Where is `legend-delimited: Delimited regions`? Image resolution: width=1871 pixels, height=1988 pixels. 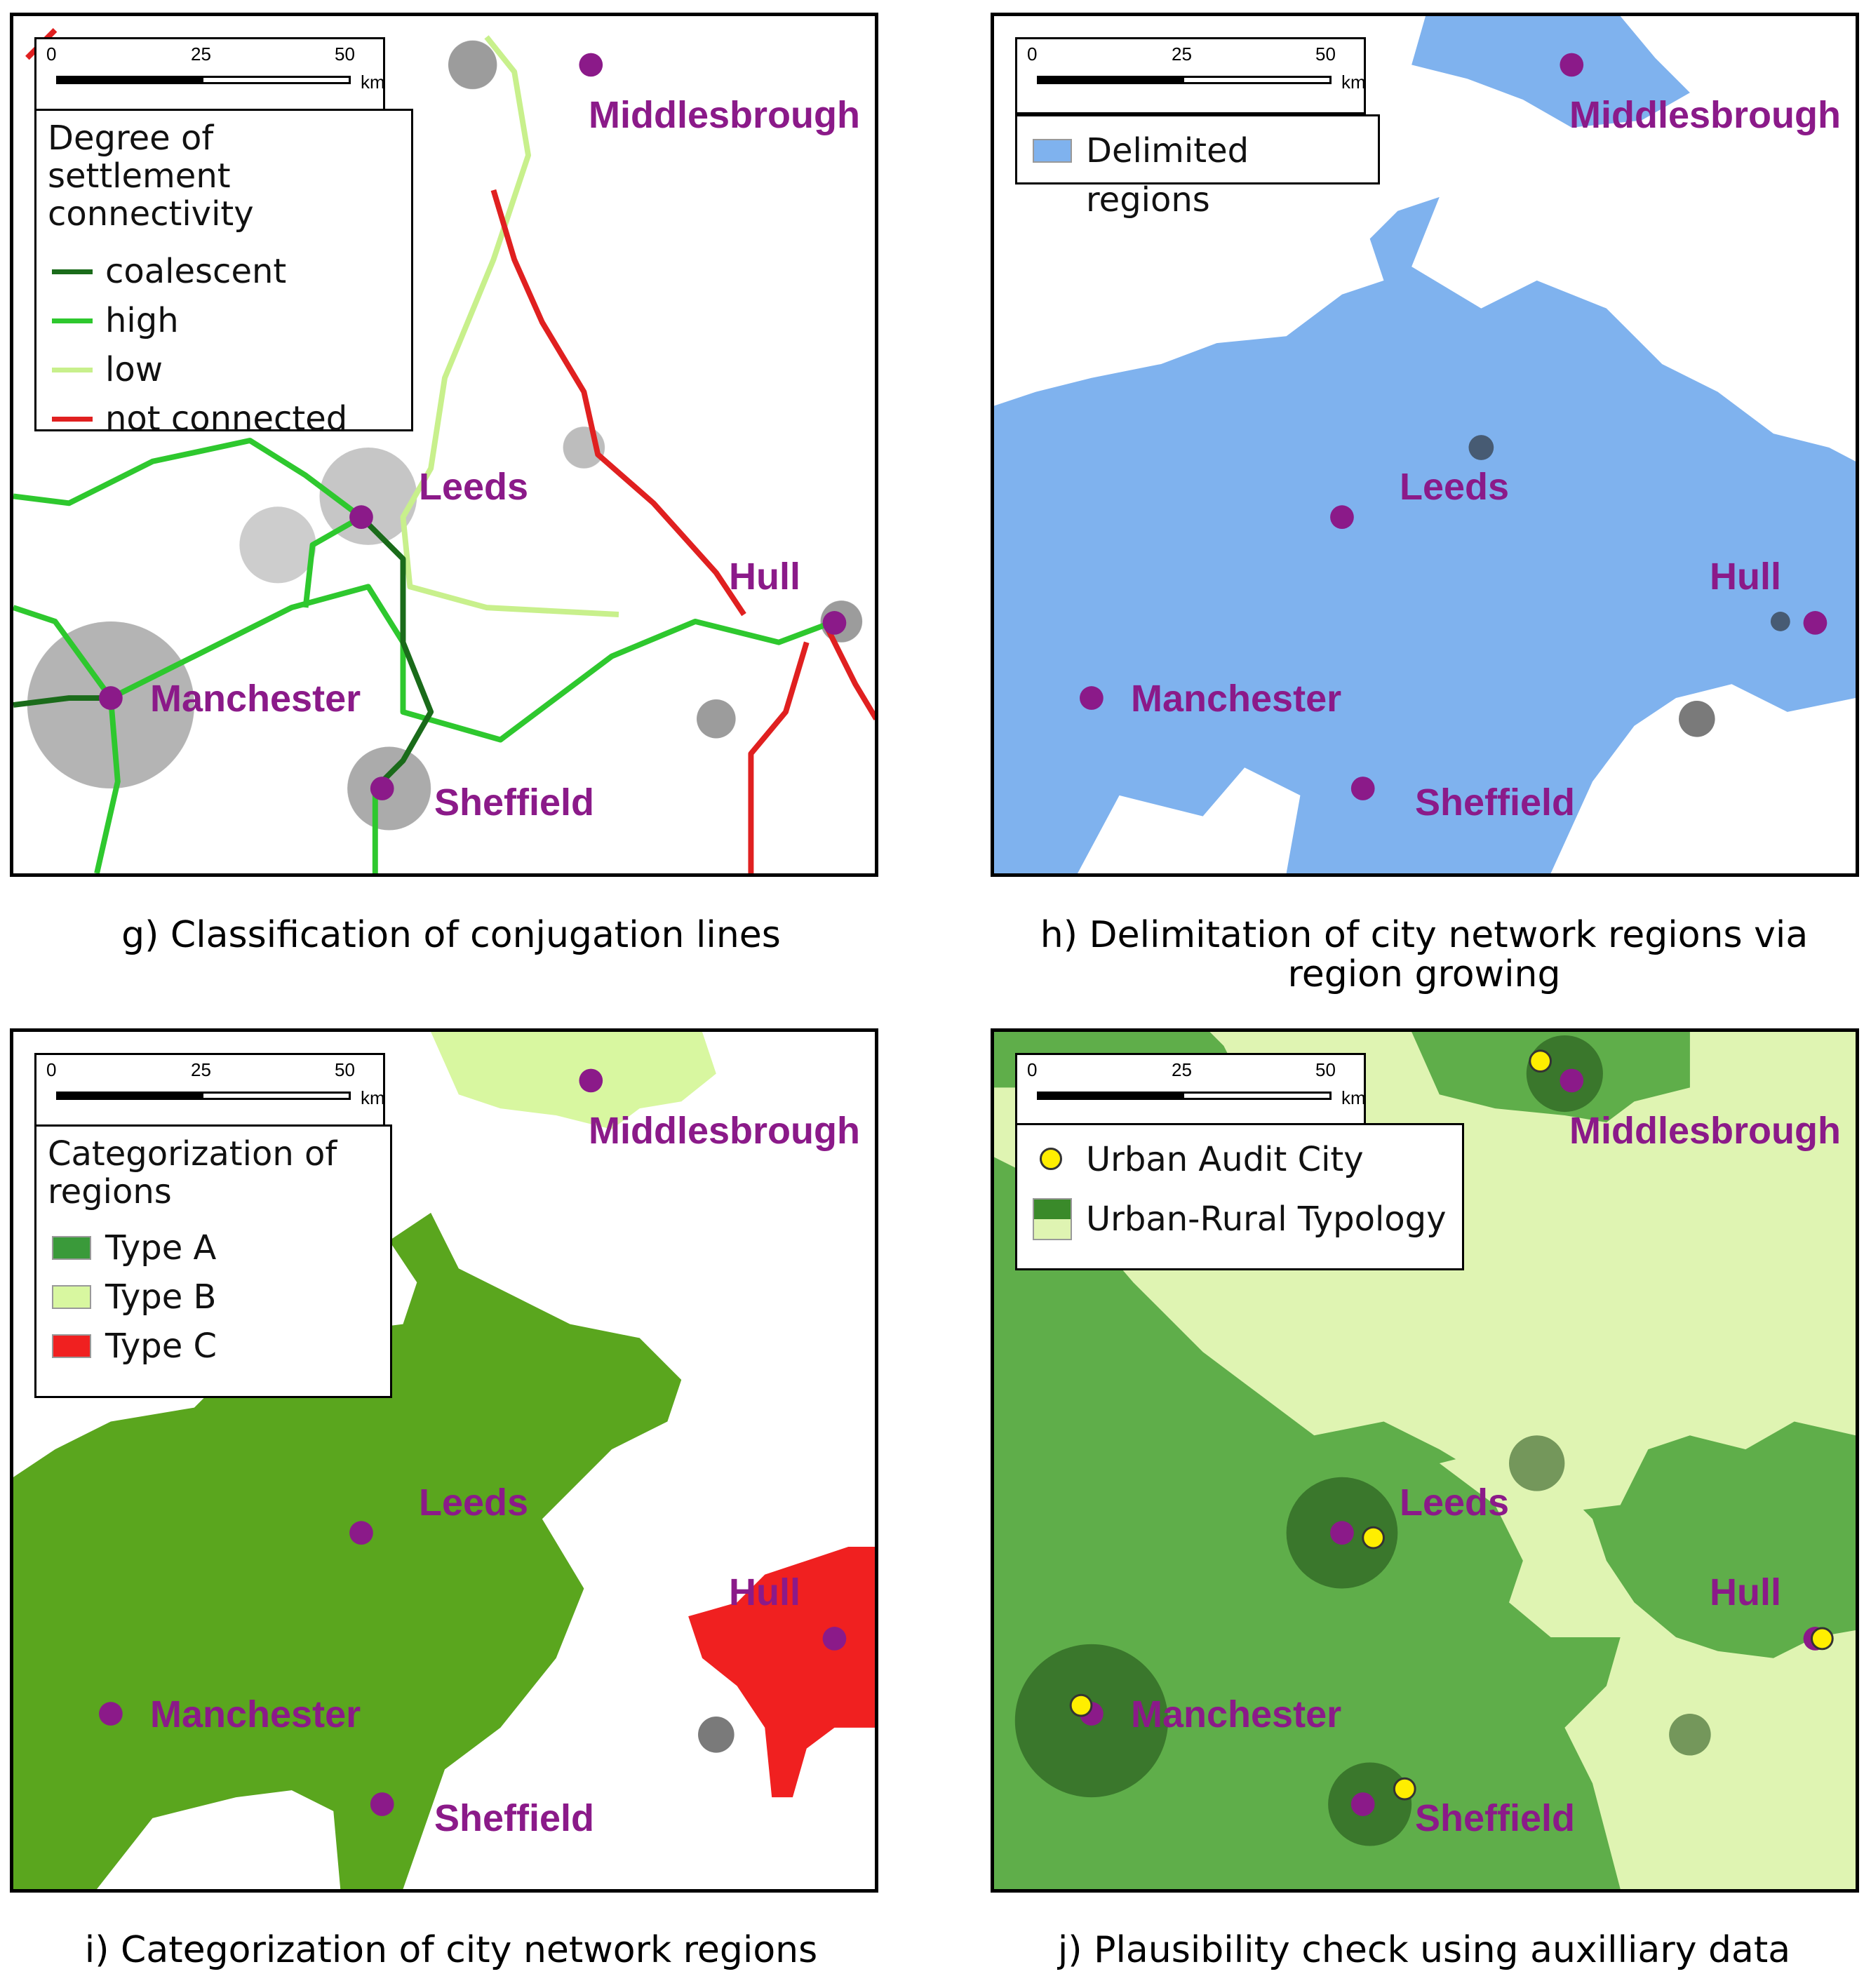
legend-delimited: Delimited regions is located at coordinates (1198, 167).